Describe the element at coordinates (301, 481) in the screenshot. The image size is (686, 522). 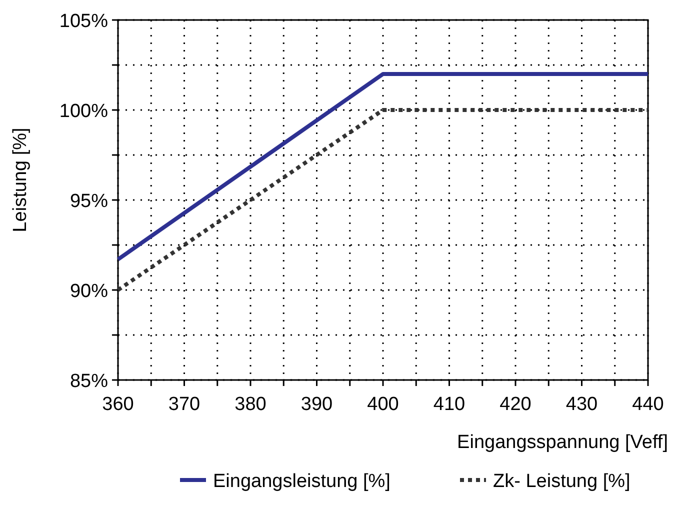
I see `legend-label: Eingangsleistung [%]` at that location.